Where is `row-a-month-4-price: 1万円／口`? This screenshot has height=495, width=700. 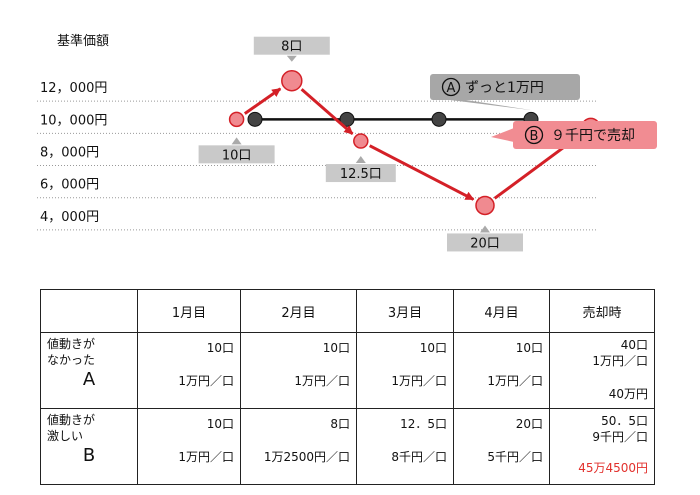
row-a-month-4-price: 1万円／口 is located at coordinates (515, 381).